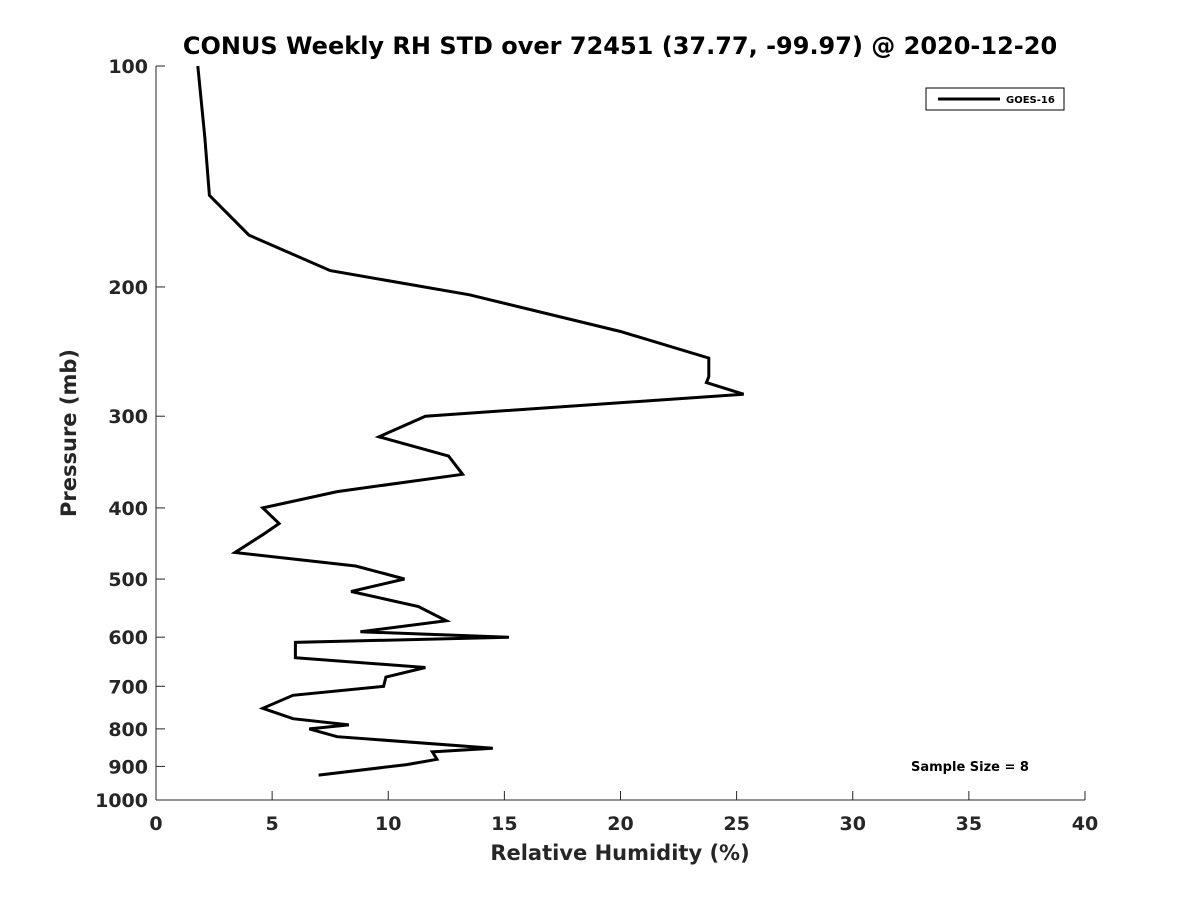 This screenshot has height=900, width=1200. I want to click on y-tick-label: 400, so click(128, 509).